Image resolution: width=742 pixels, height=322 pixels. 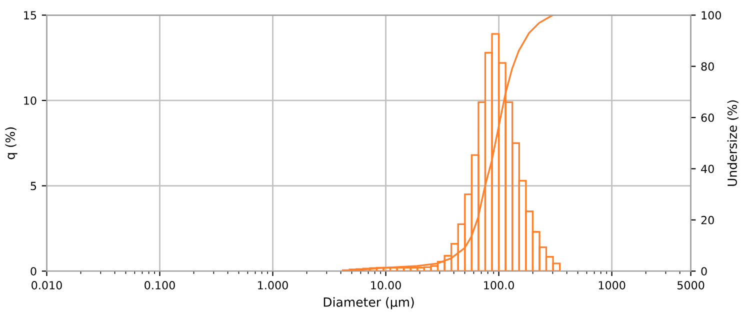 I want to click on y2-axis-title: Undersize (%), so click(x=732, y=143).